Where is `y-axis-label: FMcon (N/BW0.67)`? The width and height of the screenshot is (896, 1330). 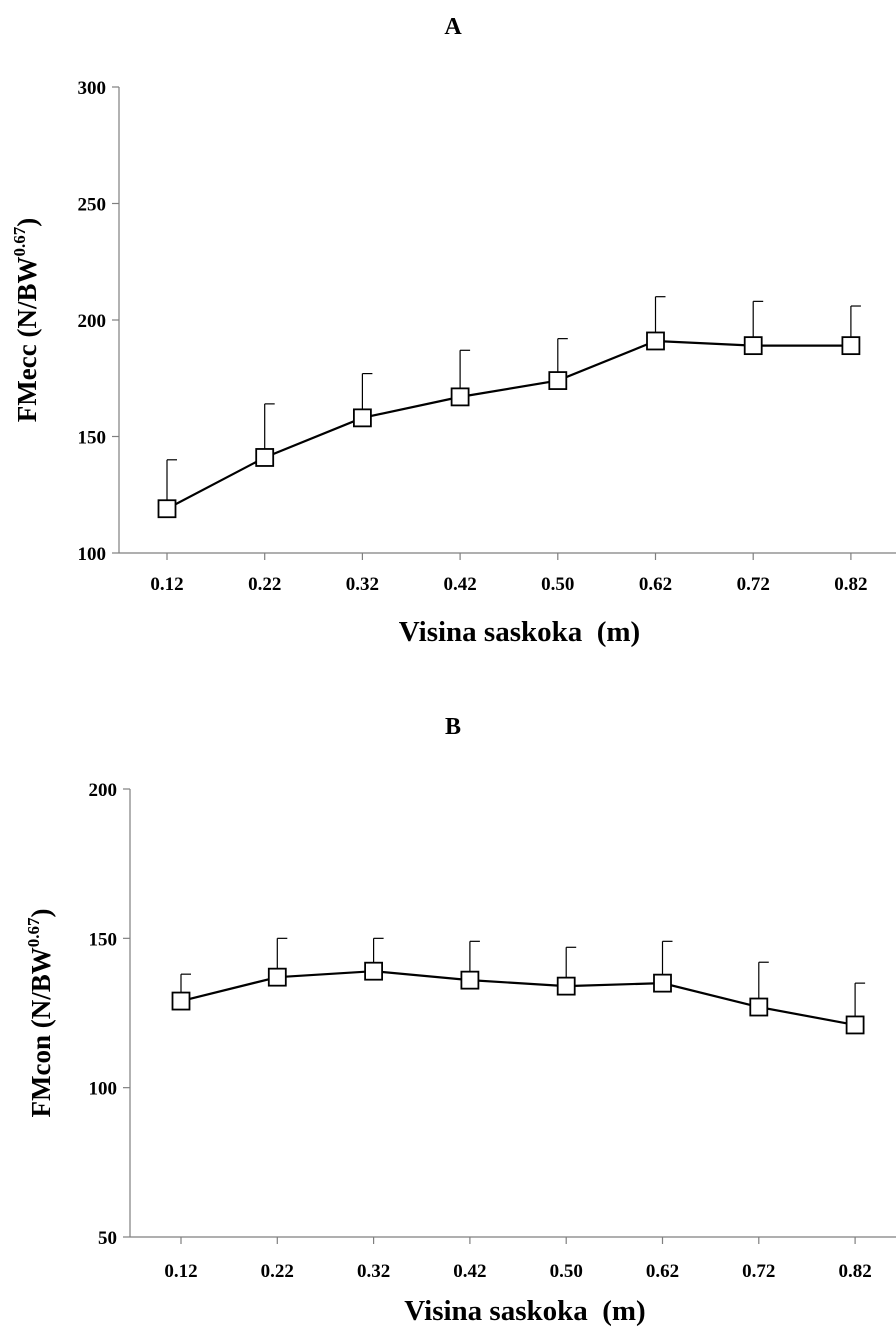
y-axis-label: FMcon (N/BW0.67) is located at coordinates (40, 1013).